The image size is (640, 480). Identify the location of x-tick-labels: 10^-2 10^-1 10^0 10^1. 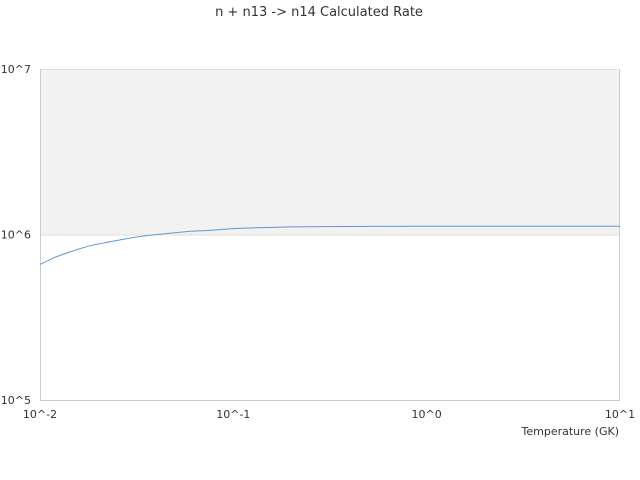
(329, 414).